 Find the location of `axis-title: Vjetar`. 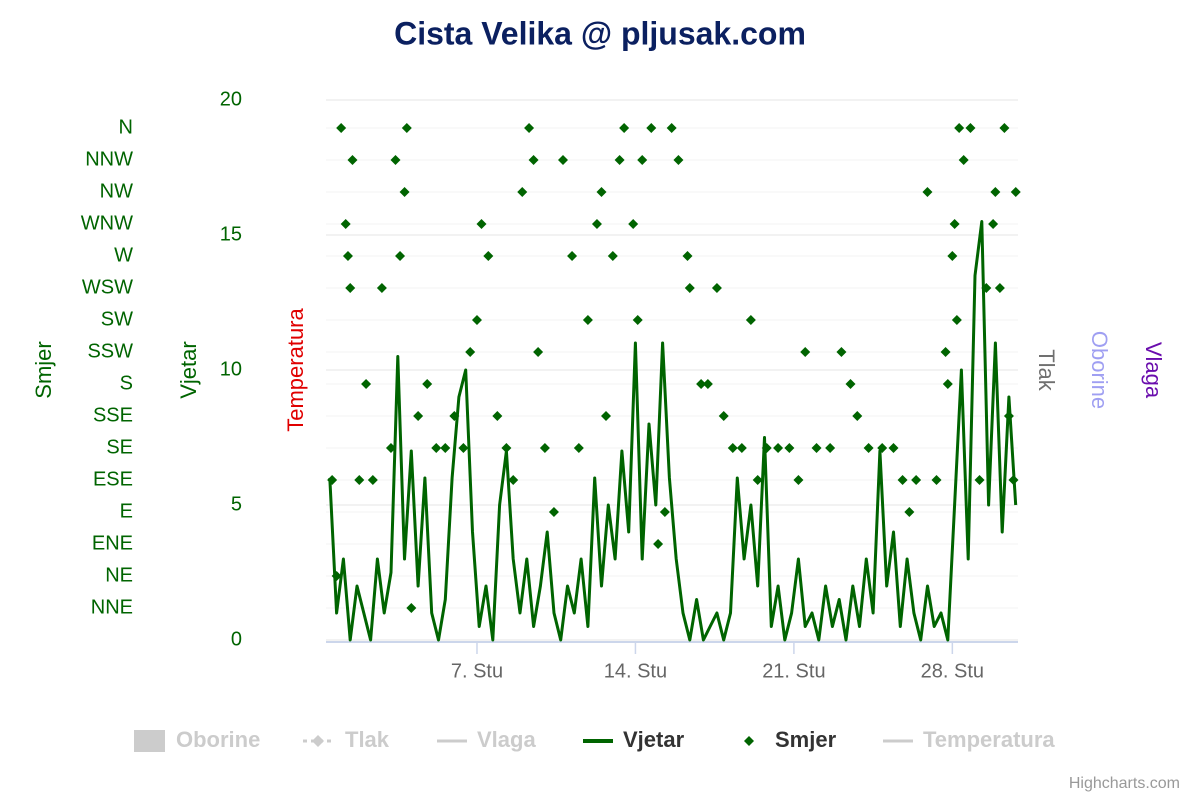

axis-title: Vjetar is located at coordinates (188, 369).